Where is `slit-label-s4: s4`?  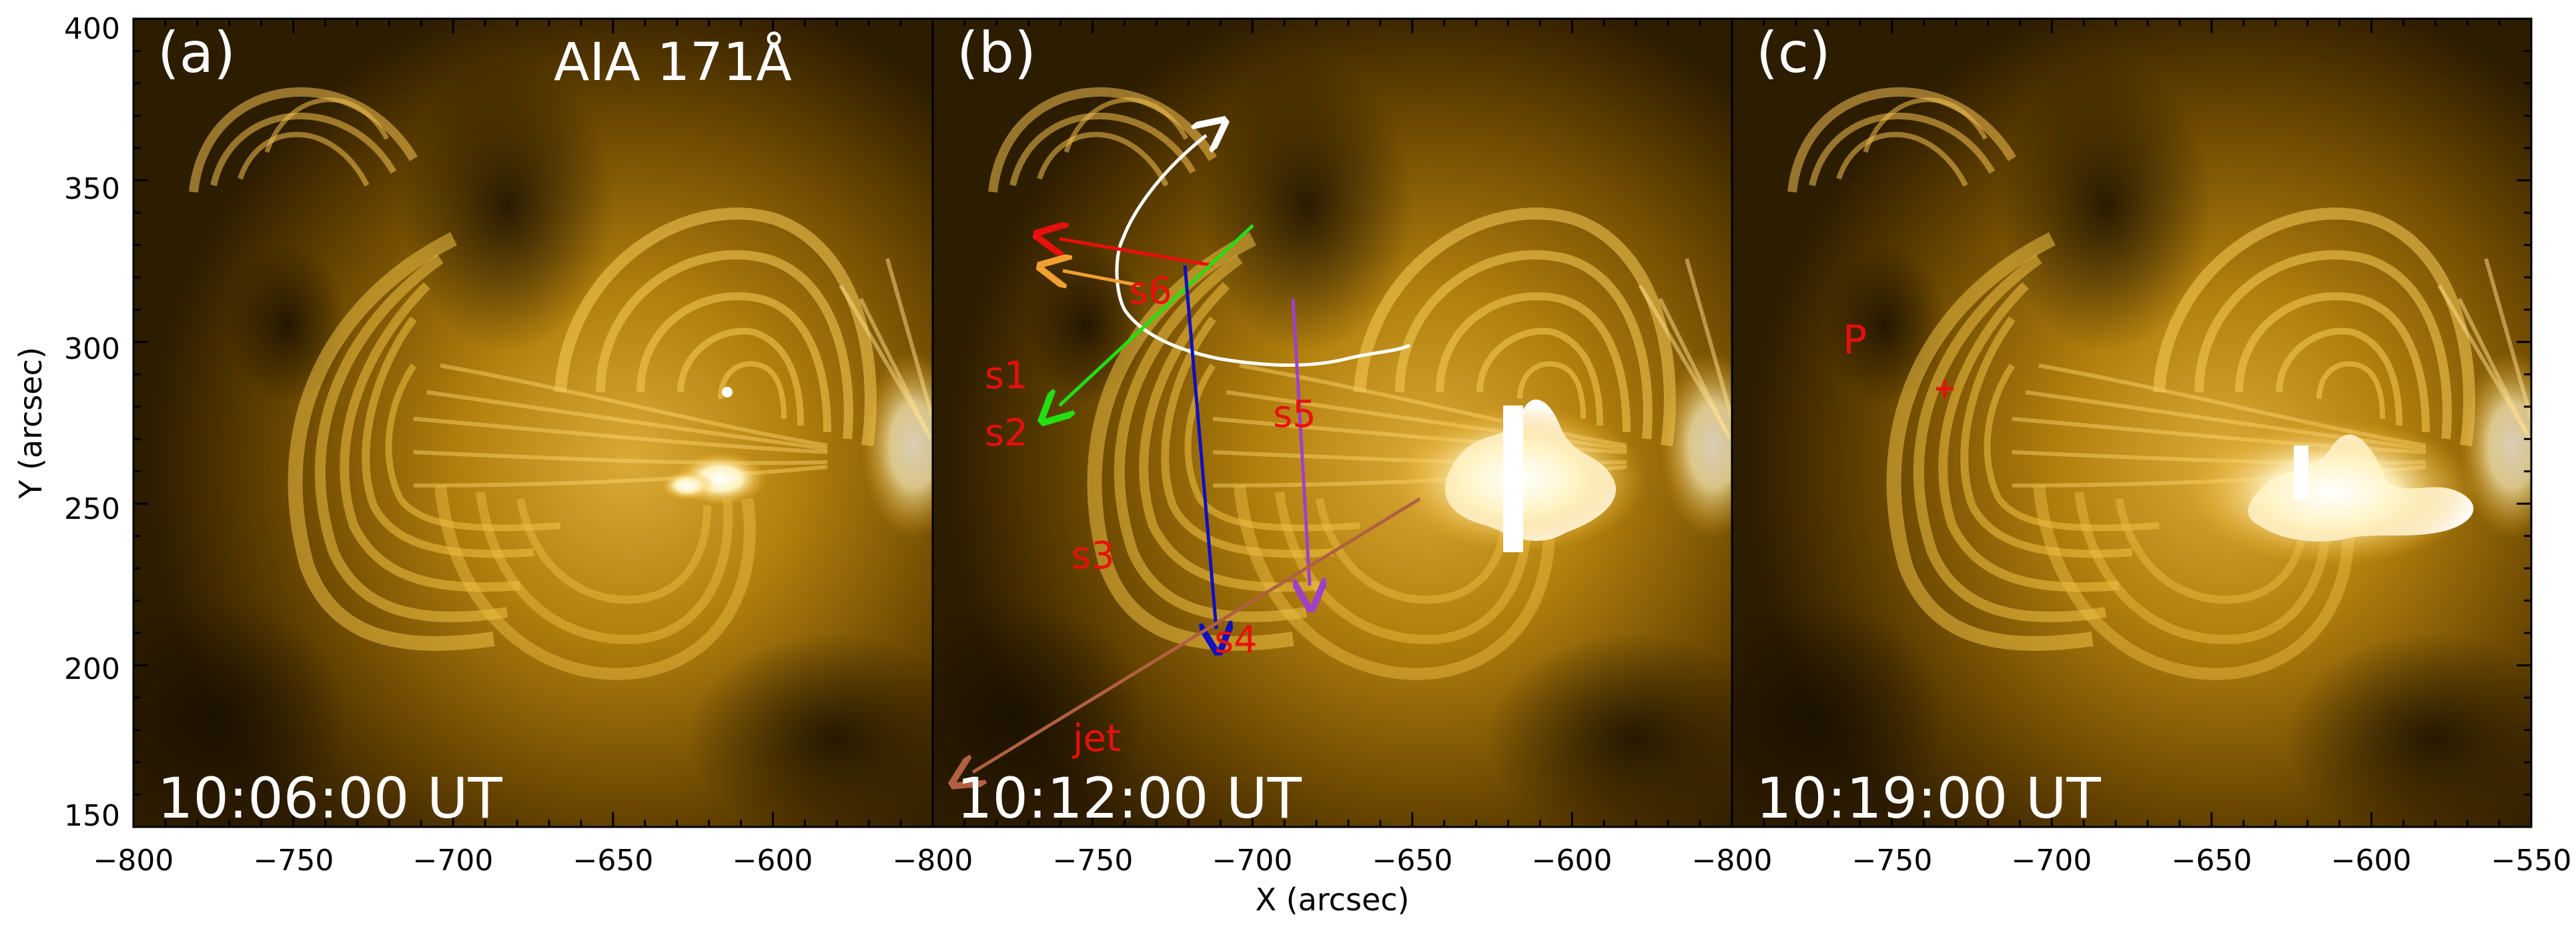
slit-label-s4: s4 is located at coordinates (1236, 640).